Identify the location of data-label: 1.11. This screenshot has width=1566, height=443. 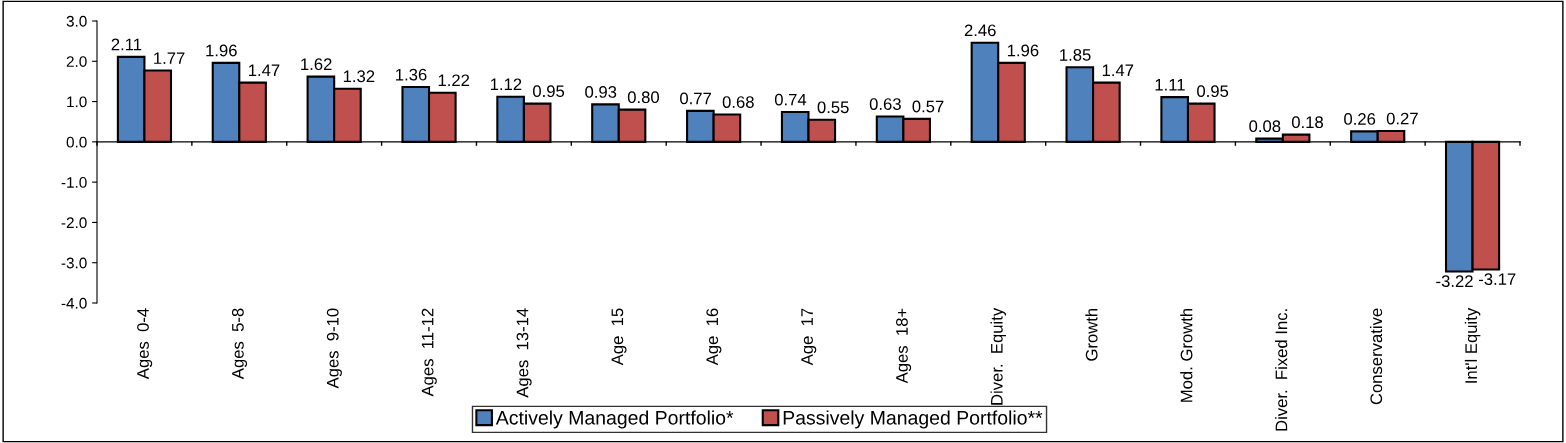
(1170, 84).